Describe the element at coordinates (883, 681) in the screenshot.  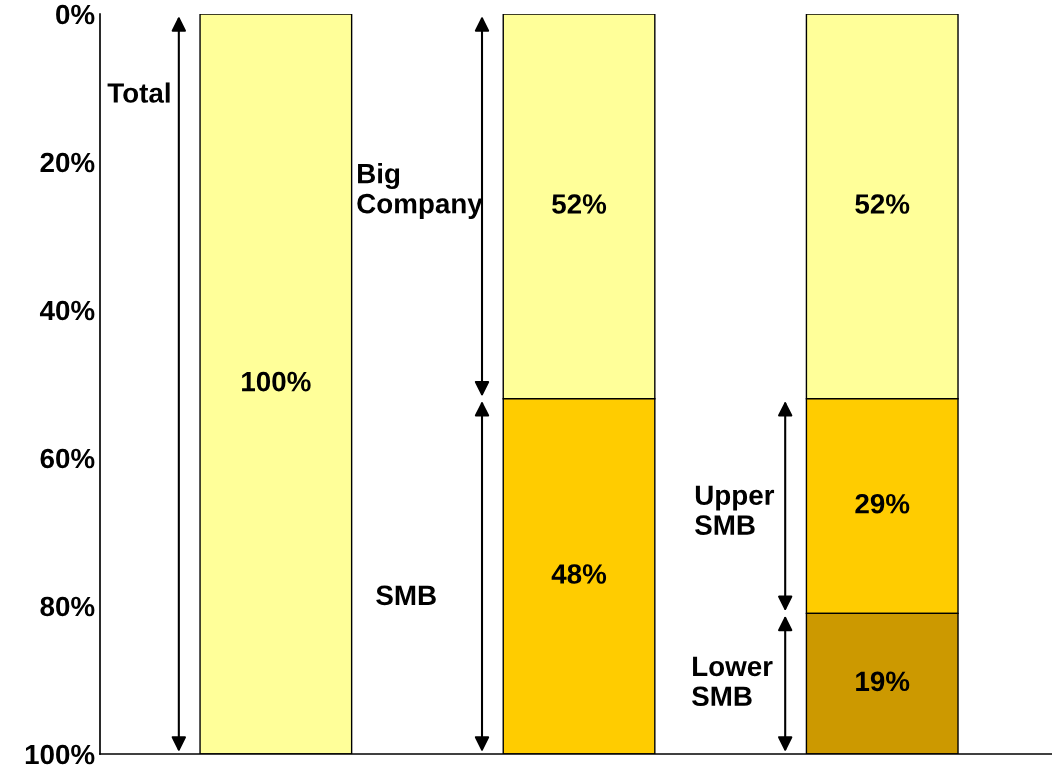
I see `data-label: 19%` at that location.